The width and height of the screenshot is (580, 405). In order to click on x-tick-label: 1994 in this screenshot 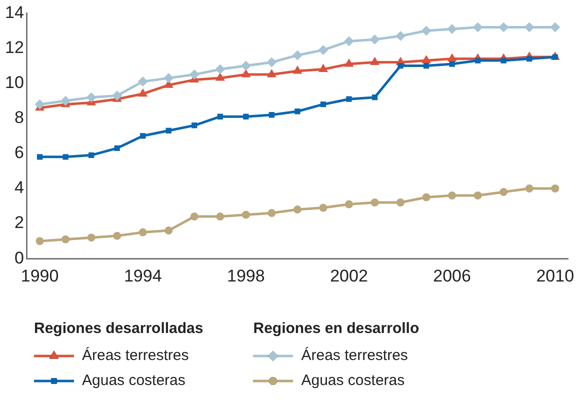, I will do `click(143, 276)`.